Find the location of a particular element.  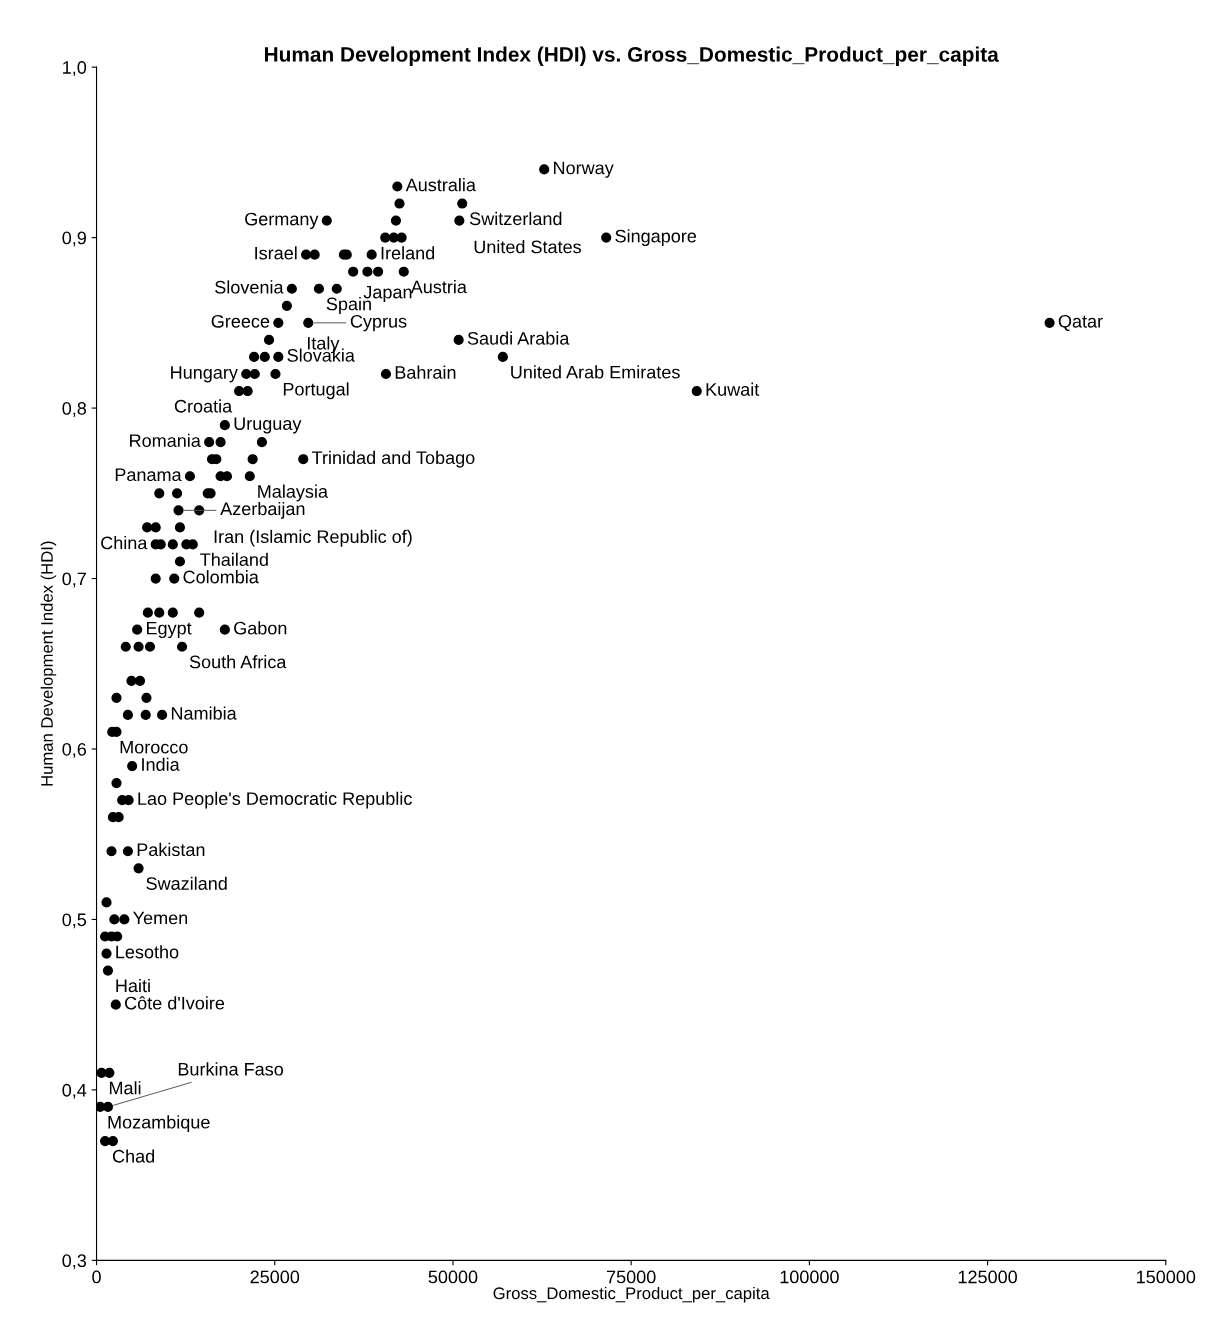

annotation: Slovenia is located at coordinates (249, 287).